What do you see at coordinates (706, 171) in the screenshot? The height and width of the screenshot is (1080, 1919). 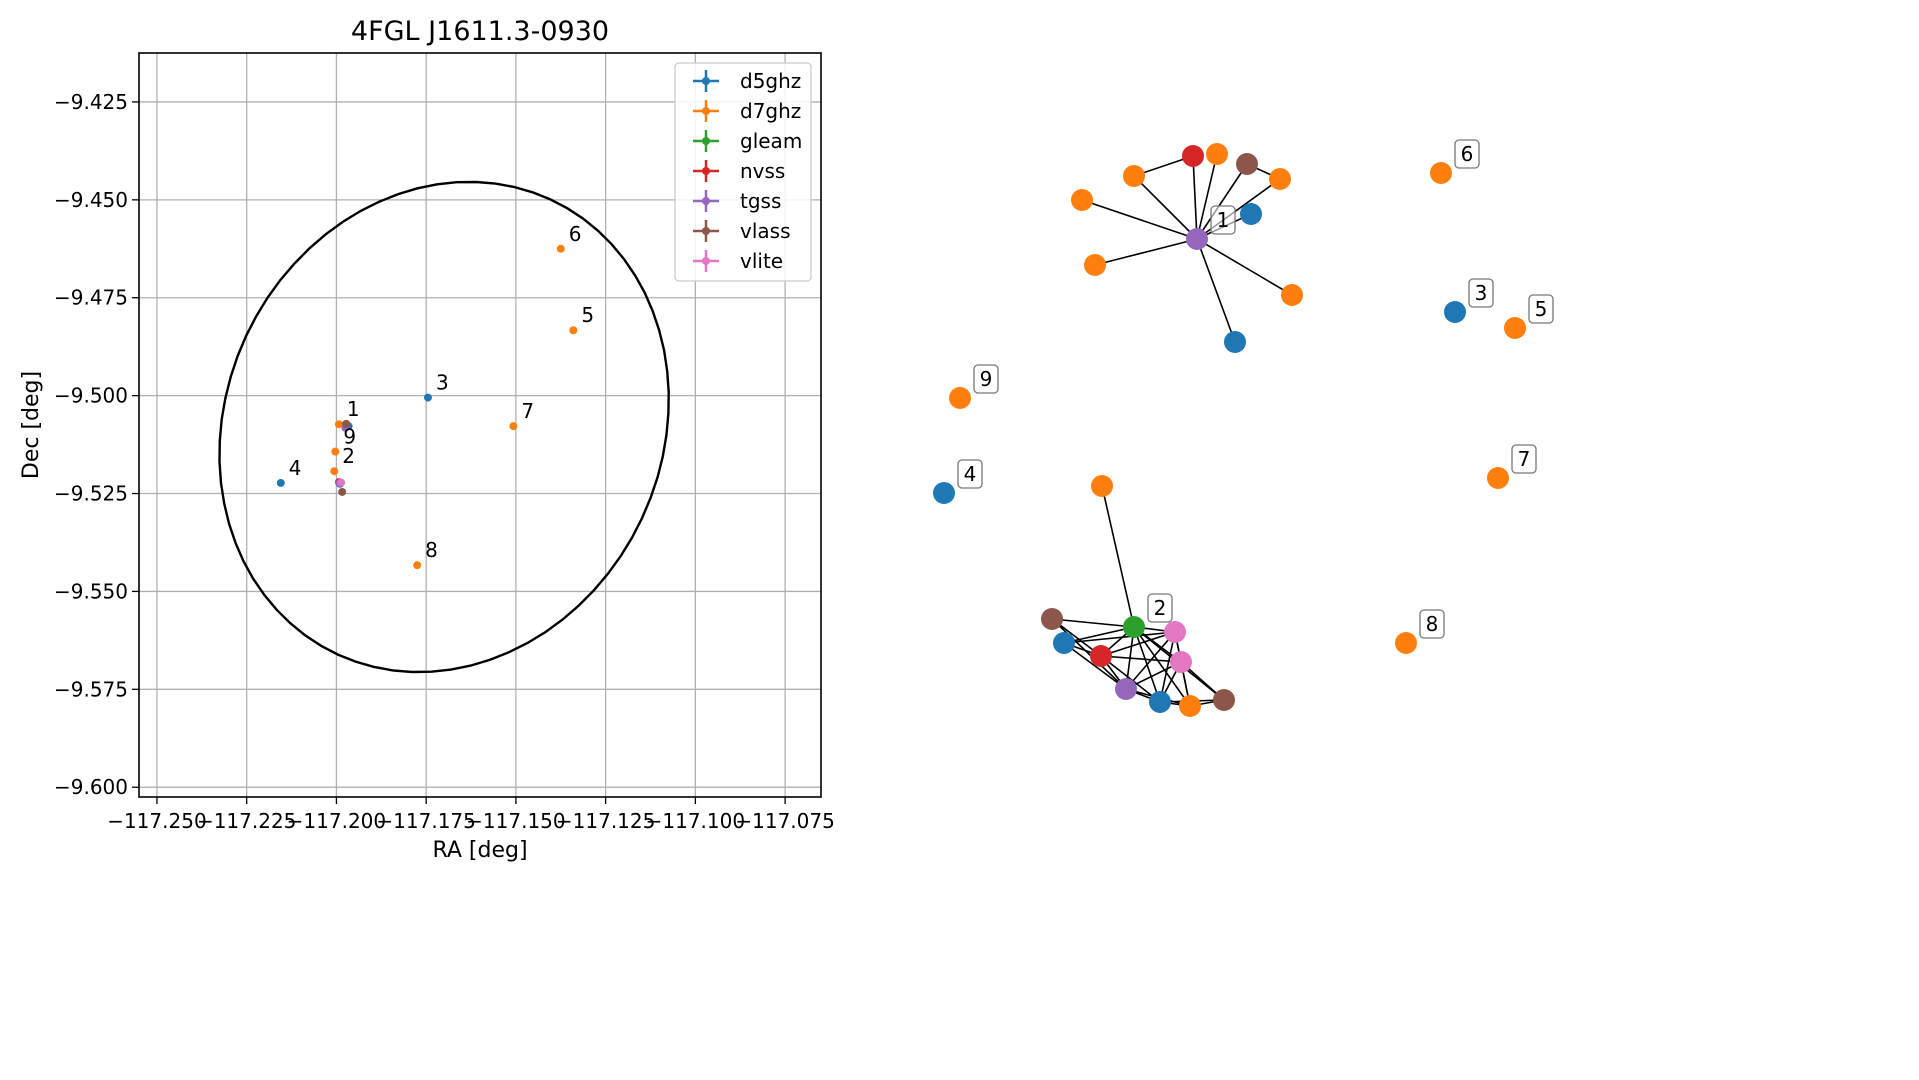 I see `legend-marker-nvss` at bounding box center [706, 171].